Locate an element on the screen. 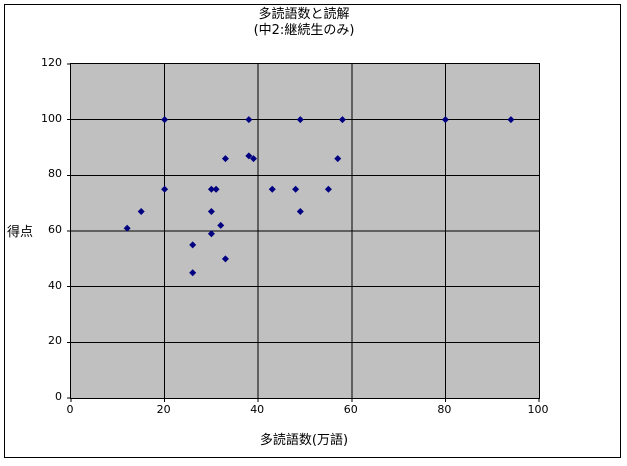  y-axis-title: 得点 is located at coordinates (20, 232).